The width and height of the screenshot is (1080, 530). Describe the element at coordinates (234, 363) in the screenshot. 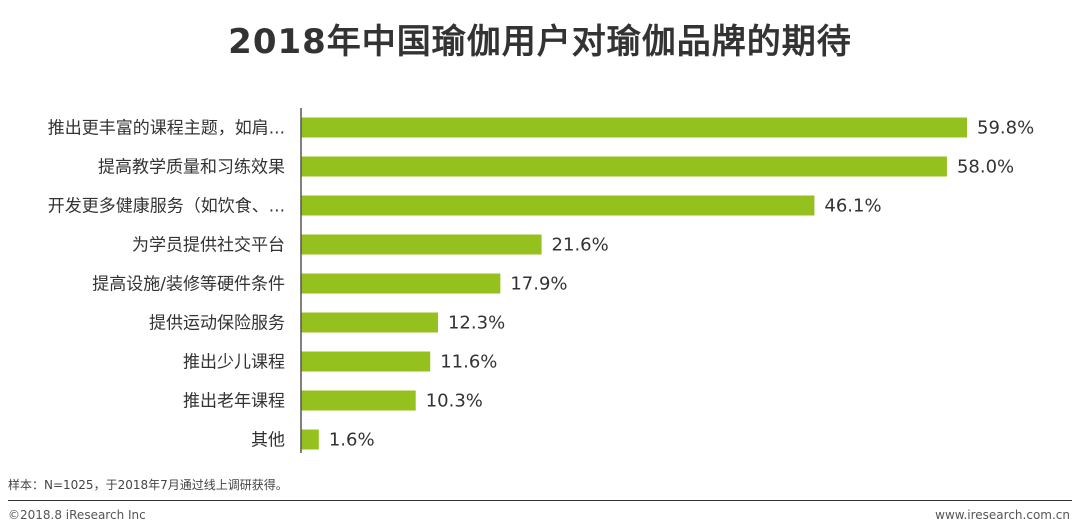

I see `category-label: 推出少儿课程` at that location.